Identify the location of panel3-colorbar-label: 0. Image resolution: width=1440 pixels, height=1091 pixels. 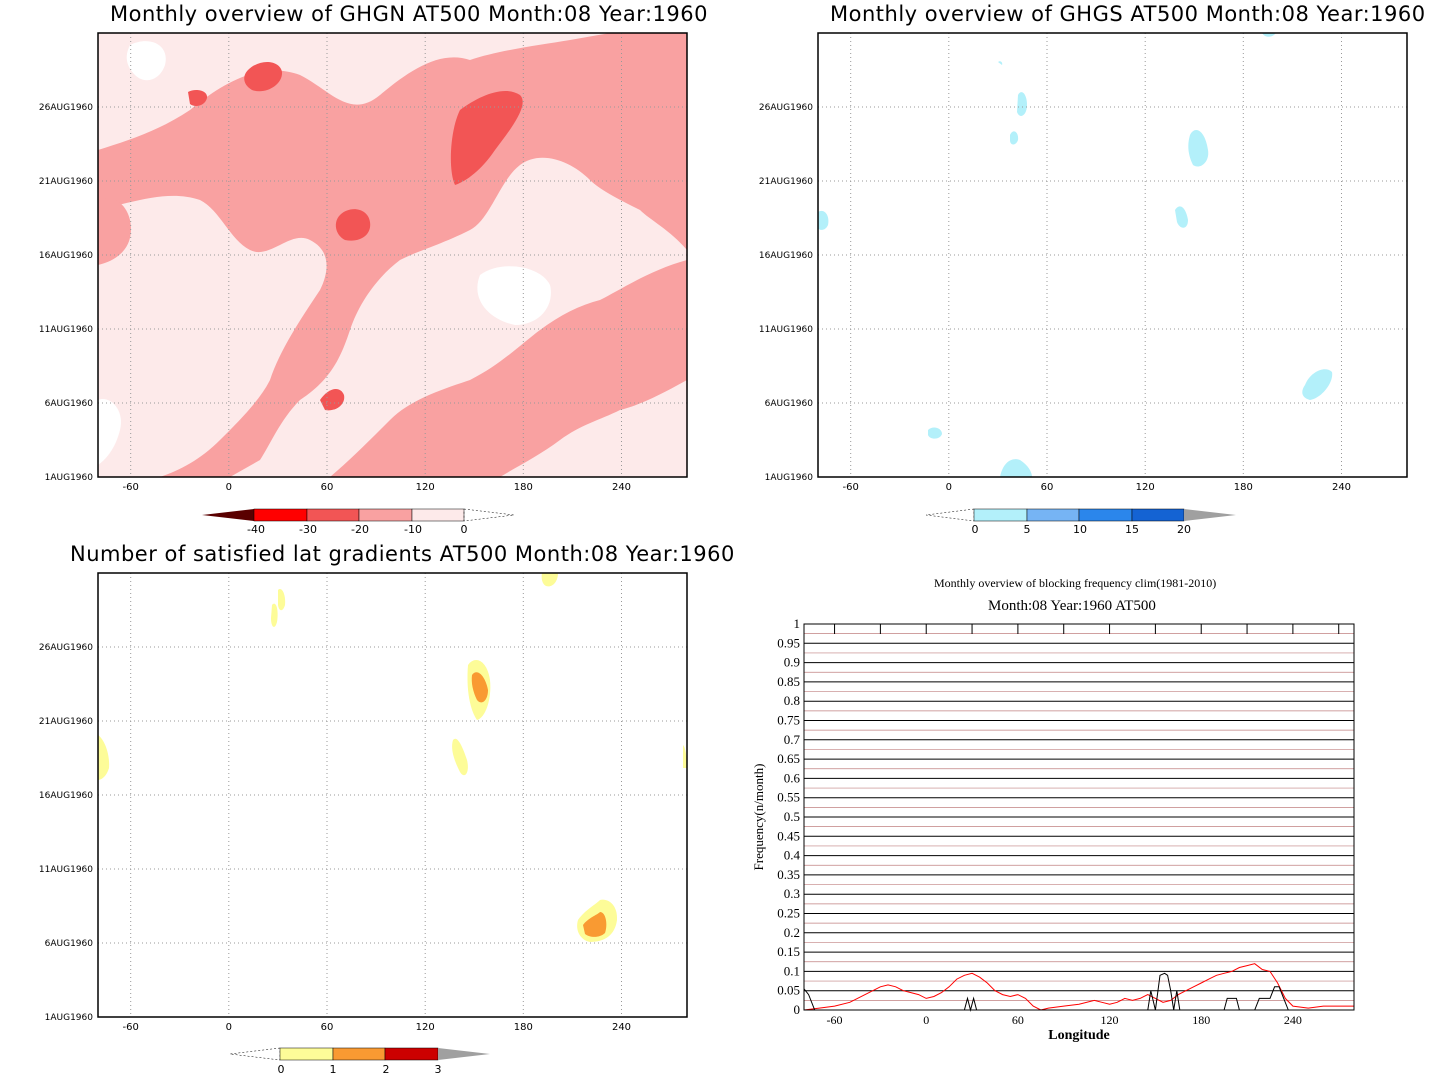
(281, 1069).